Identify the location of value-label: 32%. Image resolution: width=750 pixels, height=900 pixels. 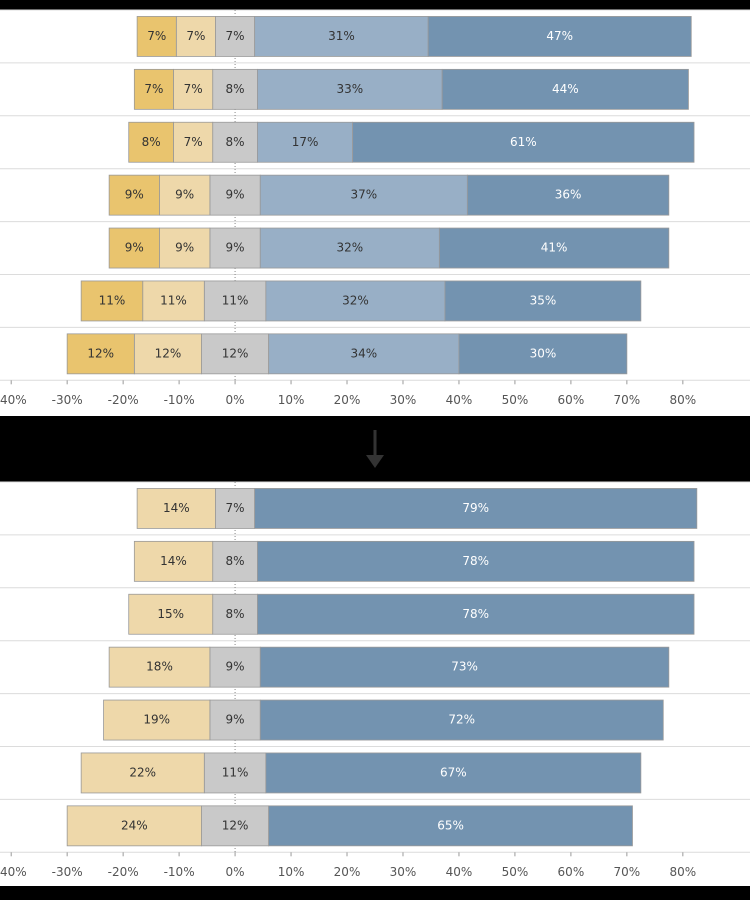
(355, 300).